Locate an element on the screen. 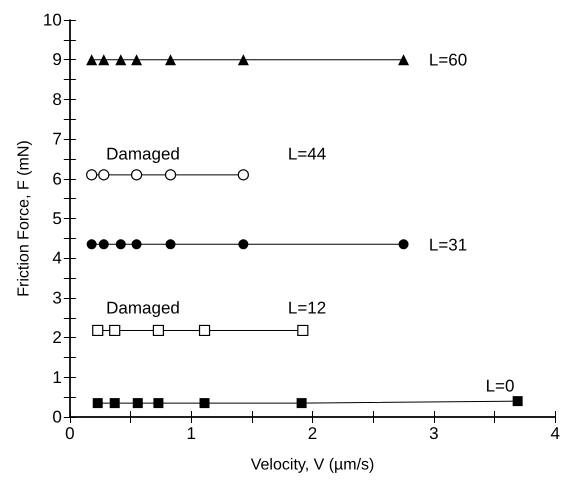 The width and height of the screenshot is (571, 491). y-tick-label: 8 is located at coordinates (57, 99).